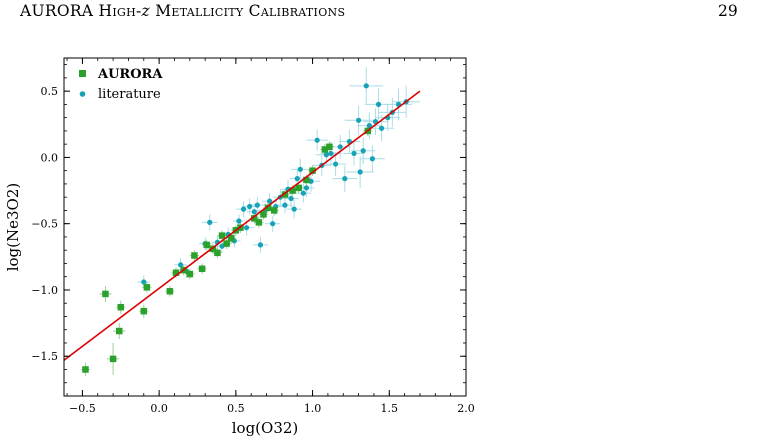 Image resolution: width=757 pixels, height=443 pixels. Describe the element at coordinates (82, 73) in the screenshot. I see `legend-aurora-marker` at that location.